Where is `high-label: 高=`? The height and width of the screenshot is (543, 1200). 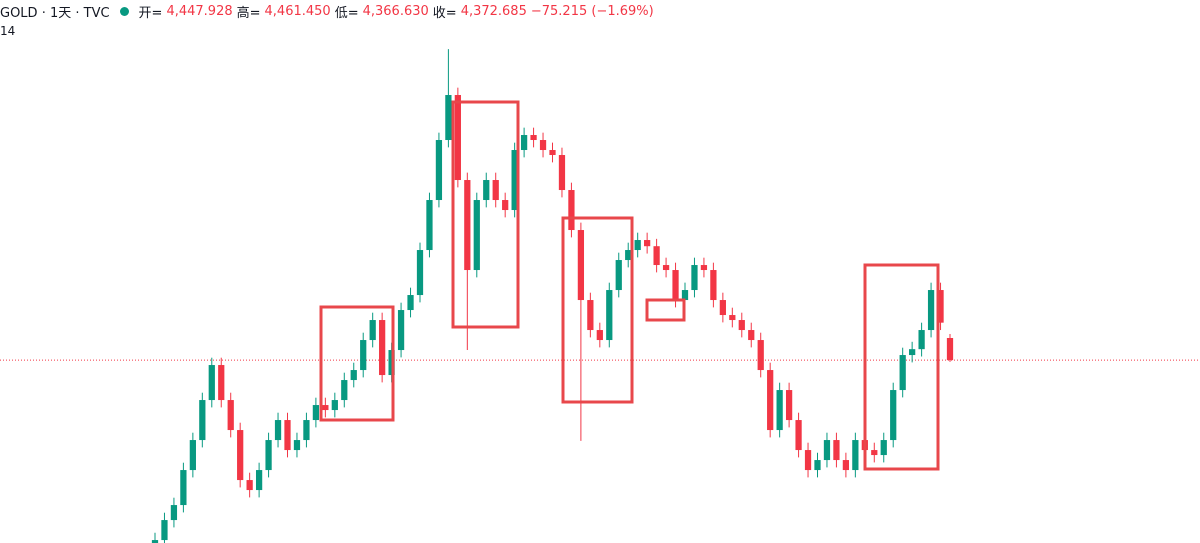 high-label: 高= is located at coordinates (248, 13).